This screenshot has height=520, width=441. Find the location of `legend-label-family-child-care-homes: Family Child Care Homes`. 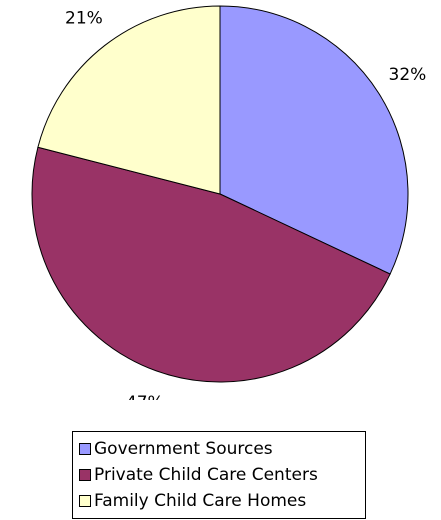

legend-label-family-child-care-homes: Family Child Care Homes is located at coordinates (200, 501).